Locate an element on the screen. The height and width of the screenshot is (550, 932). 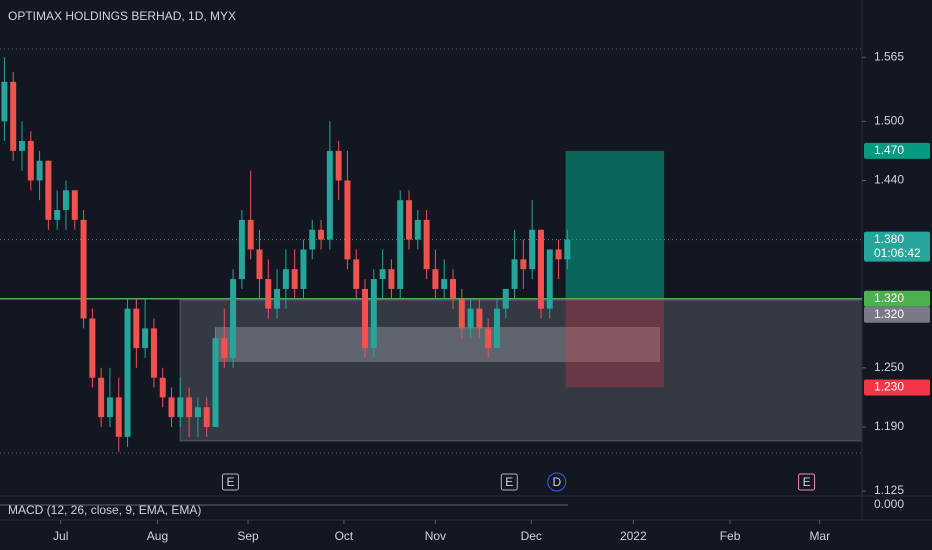
target-badge is located at coordinates (897, 150).